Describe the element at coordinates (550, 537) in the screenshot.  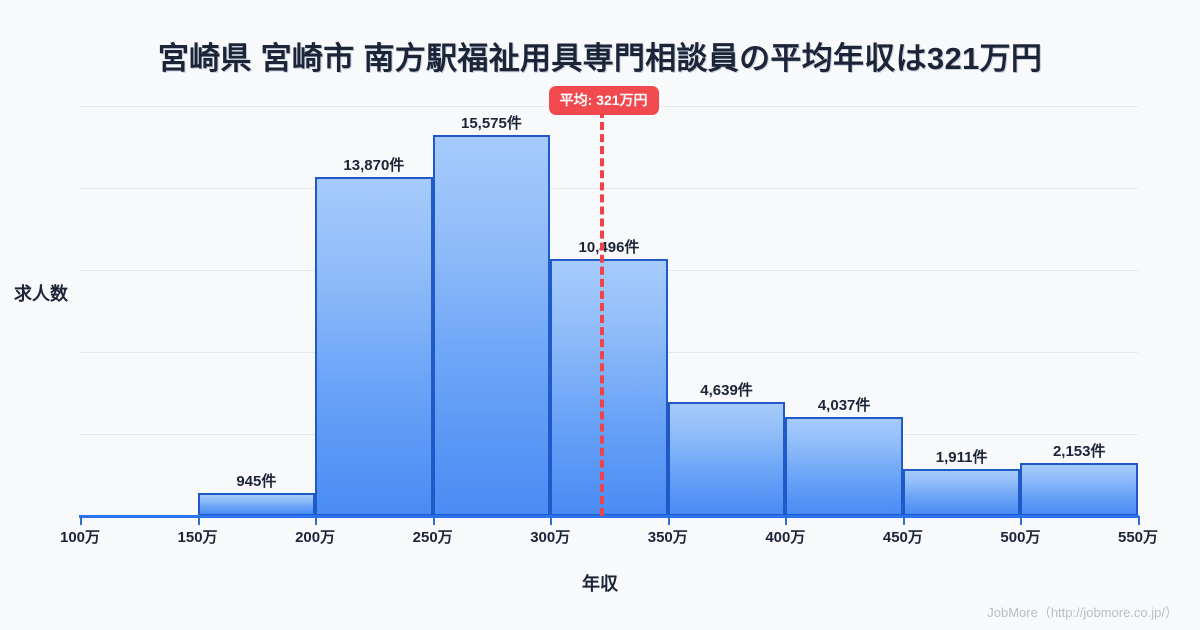
I see `x-axis-tick-label: 300万` at that location.